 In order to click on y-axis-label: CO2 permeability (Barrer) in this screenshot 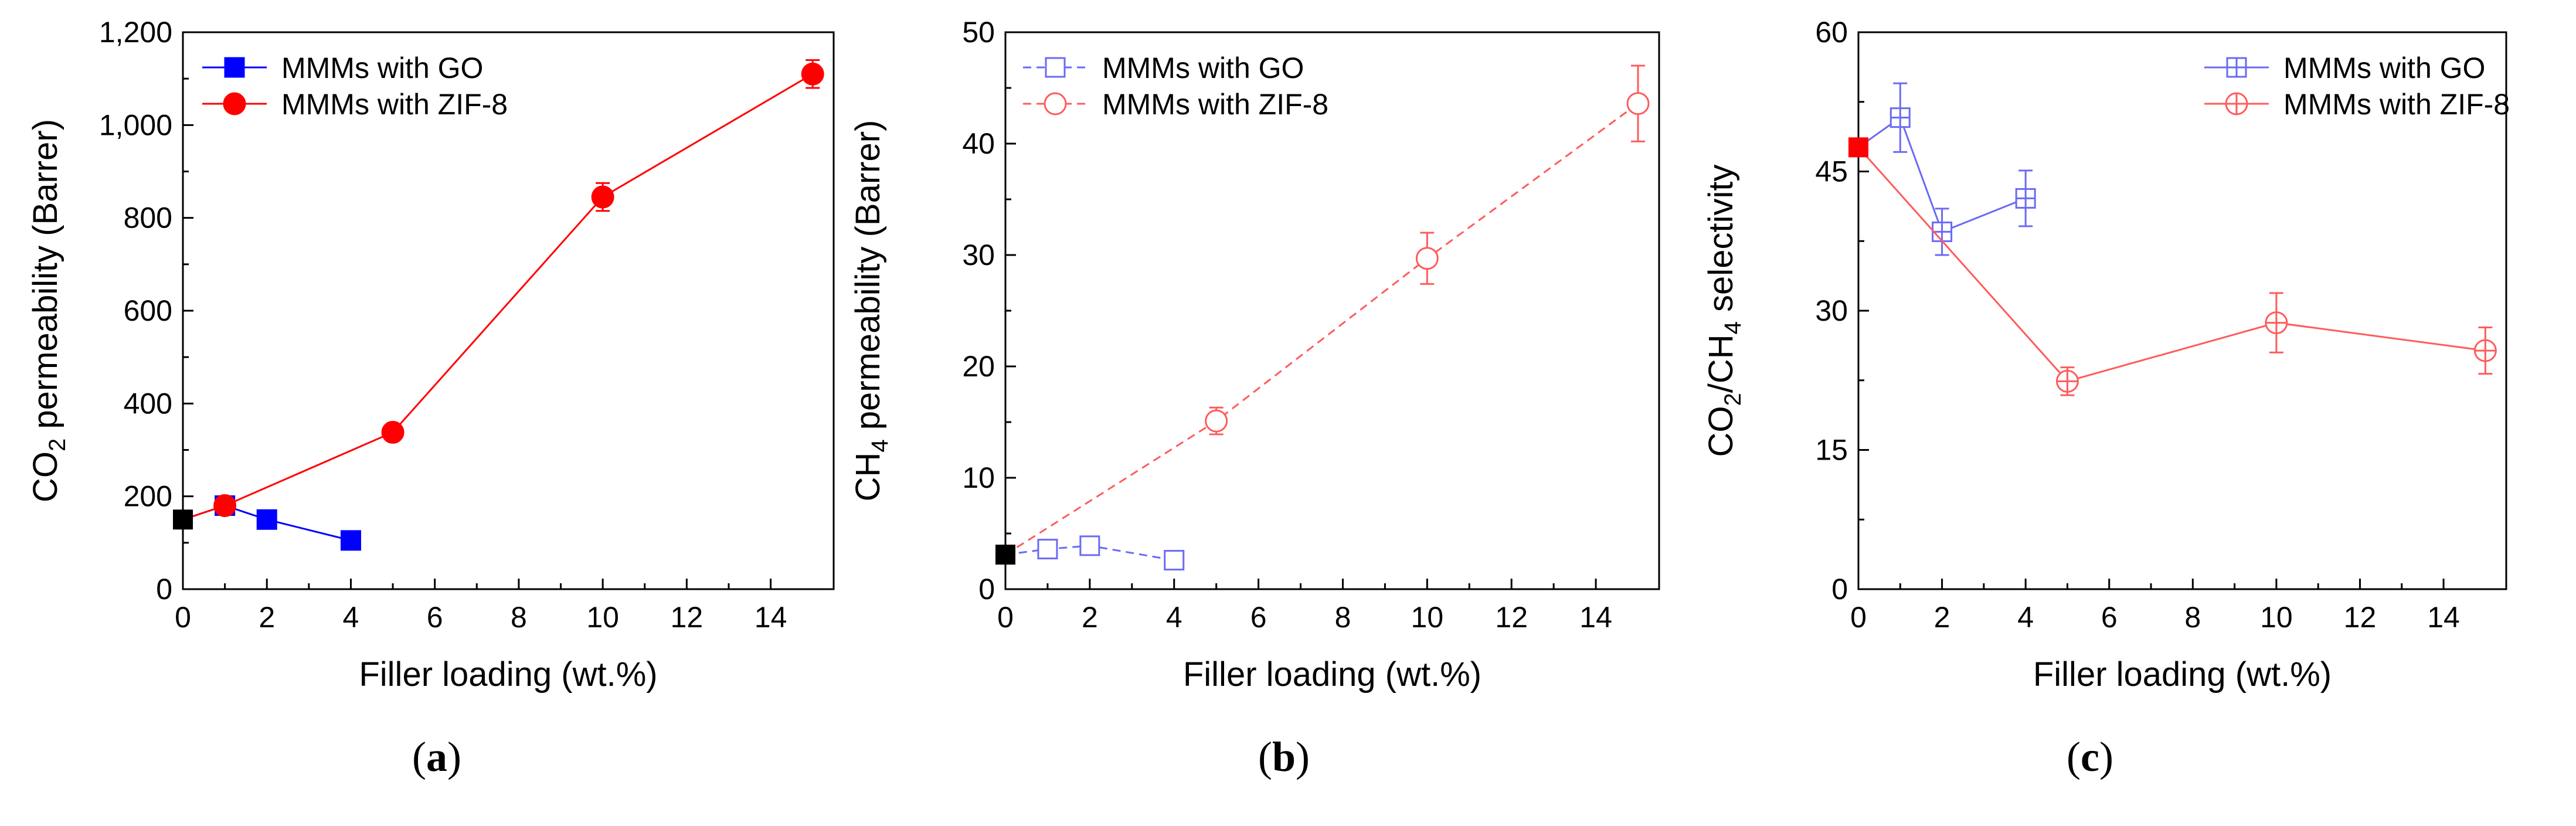, I will do `click(48, 311)`.